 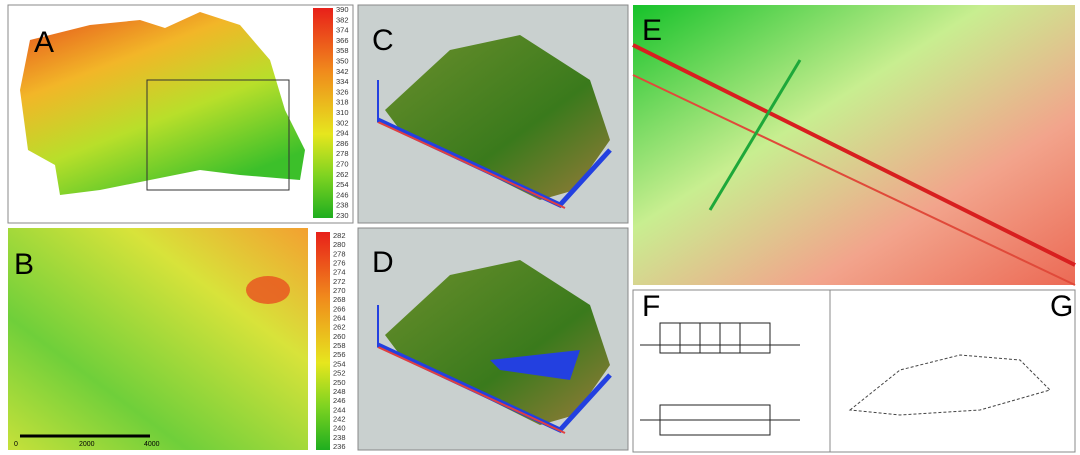 What do you see at coordinates (535, 365) in the screenshot?
I see `lake` at bounding box center [535, 365].